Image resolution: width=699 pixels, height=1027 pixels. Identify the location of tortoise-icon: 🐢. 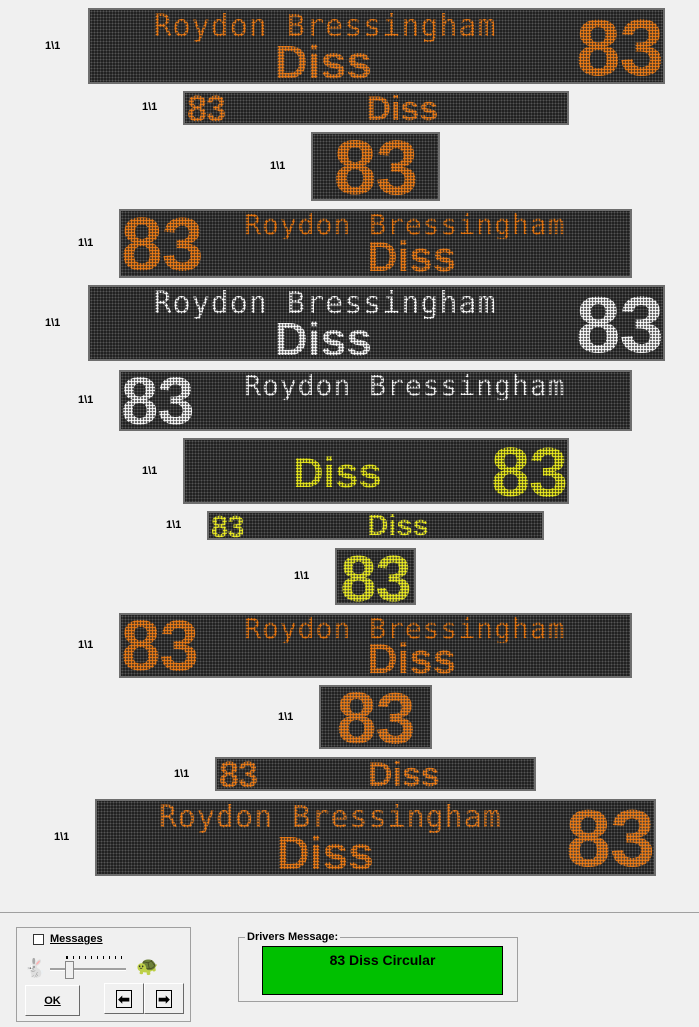
(147, 966).